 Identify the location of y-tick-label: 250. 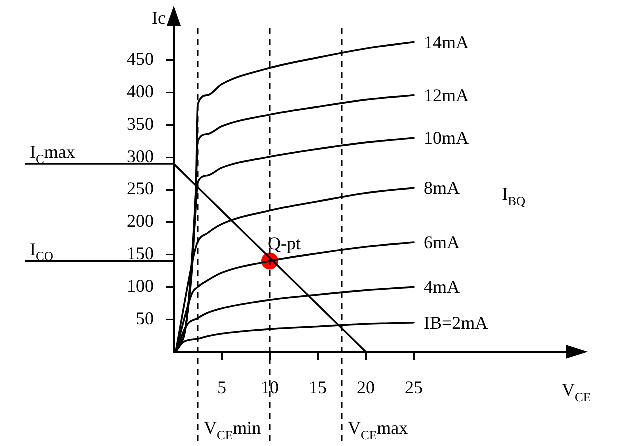
(140, 188).